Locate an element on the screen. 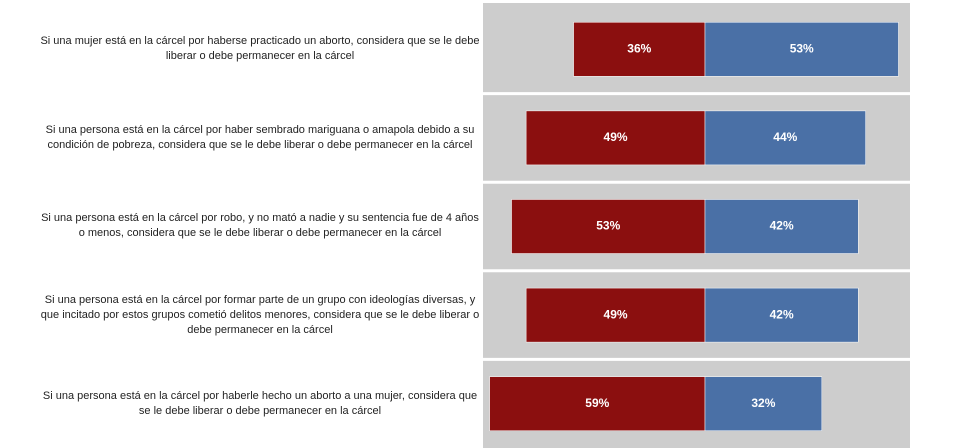 The image size is (964, 448). value-label: 32% is located at coordinates (763, 403).